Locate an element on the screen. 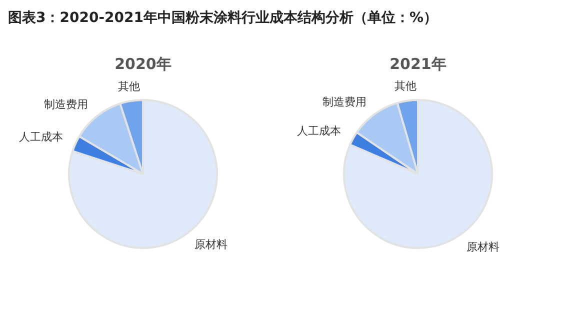  chart-title: 2021年 is located at coordinates (418, 63).